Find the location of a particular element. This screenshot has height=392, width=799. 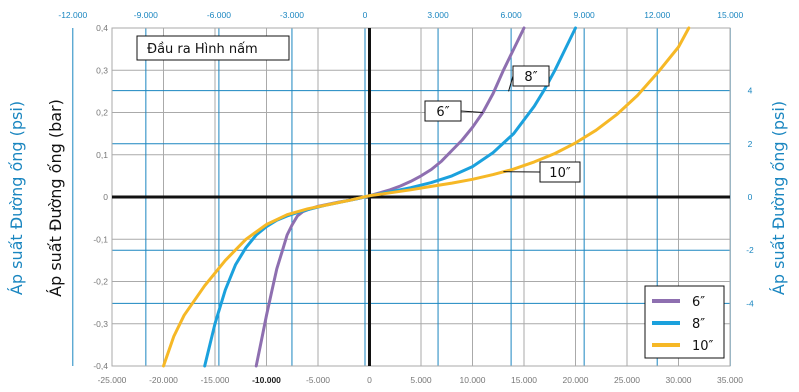

y-tick-label: 0 is located at coordinates (105, 197).